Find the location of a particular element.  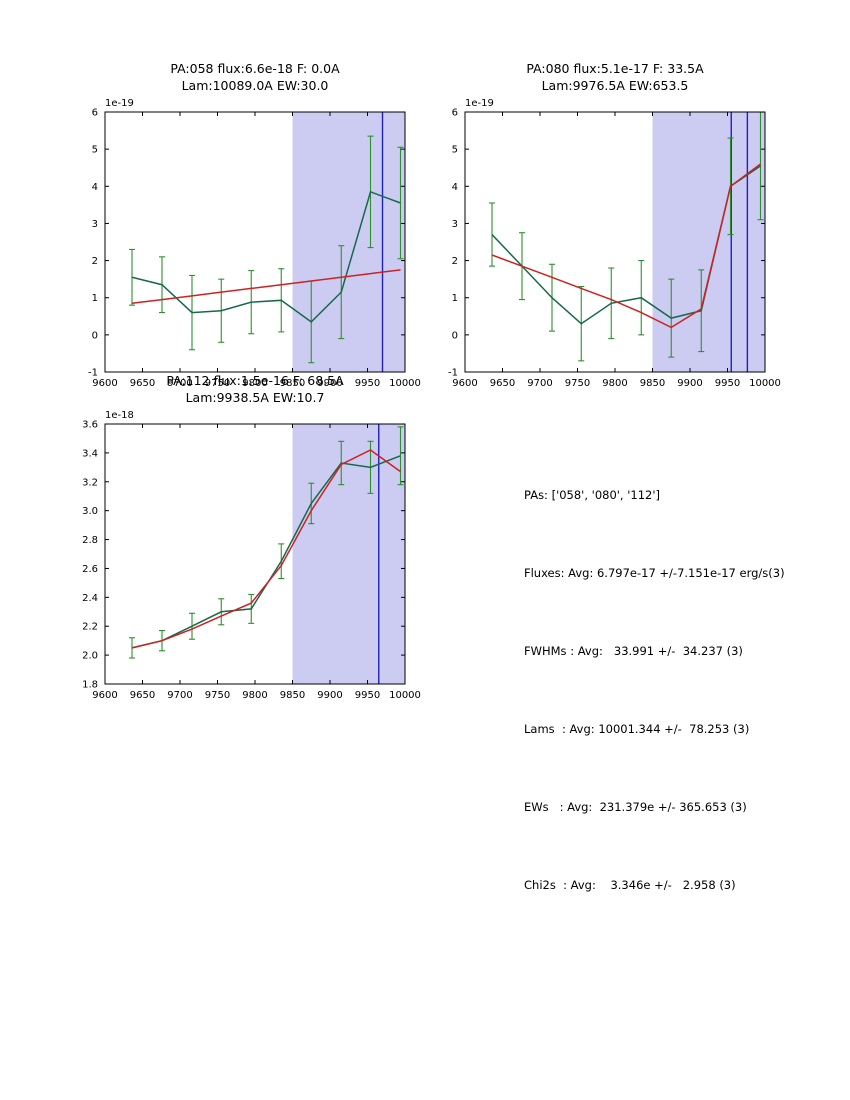

svg-text: 1.8 is located at coordinates (90, 685).